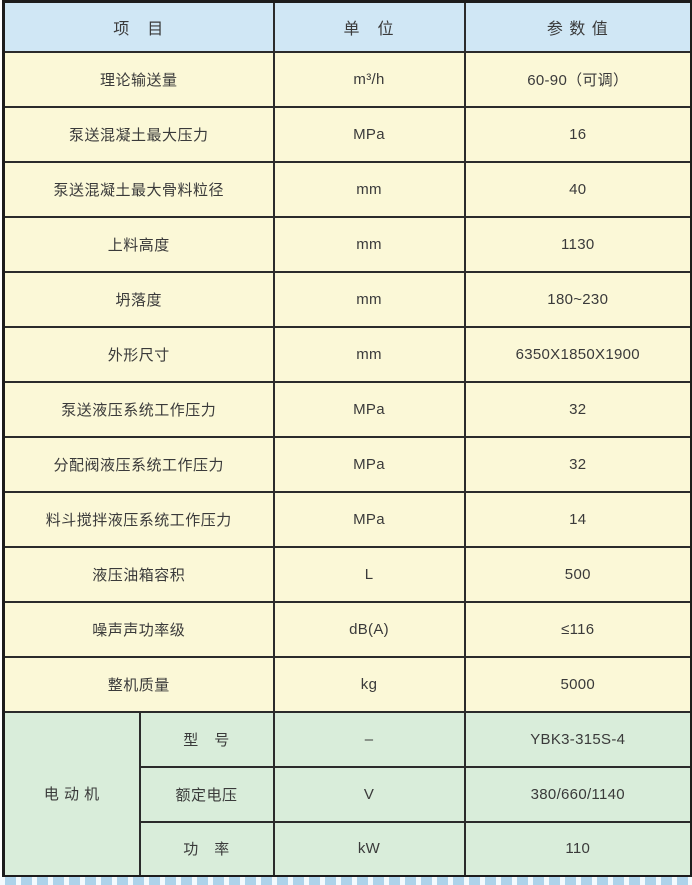 This screenshot has height=885, width=692. I want to click on row-value: 6350X1850X1900, so click(577, 354).